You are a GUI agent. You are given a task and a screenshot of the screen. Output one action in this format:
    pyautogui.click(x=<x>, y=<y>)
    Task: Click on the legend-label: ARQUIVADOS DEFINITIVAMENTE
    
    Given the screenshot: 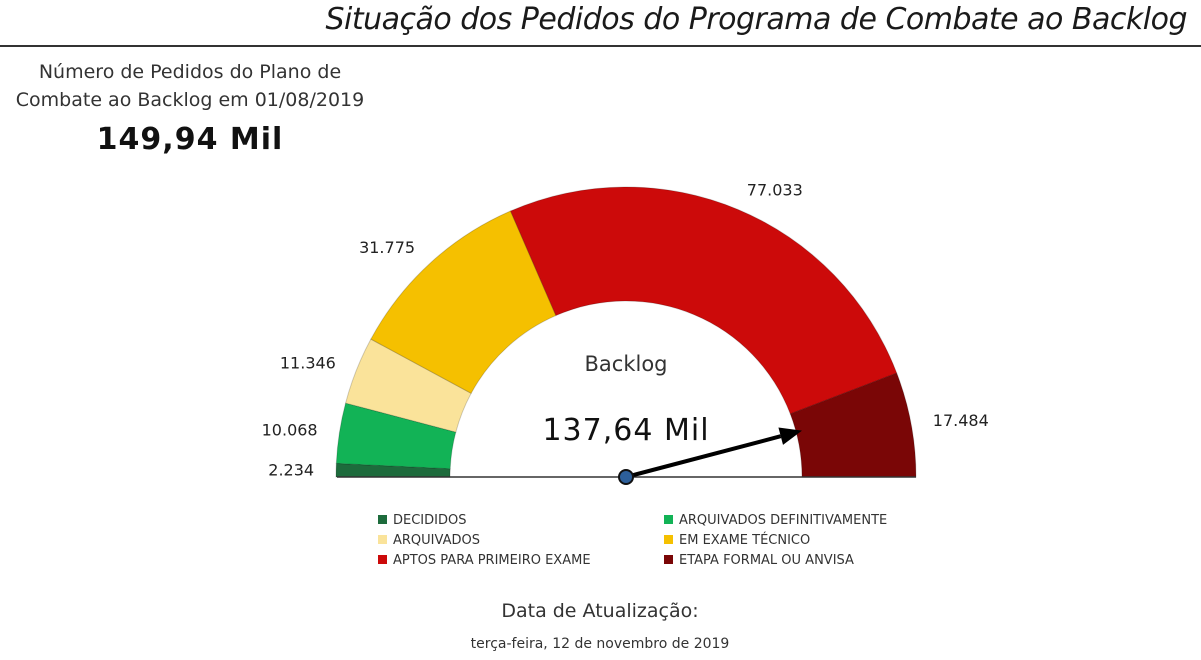 What is the action you would take?
    pyautogui.click(x=783, y=520)
    